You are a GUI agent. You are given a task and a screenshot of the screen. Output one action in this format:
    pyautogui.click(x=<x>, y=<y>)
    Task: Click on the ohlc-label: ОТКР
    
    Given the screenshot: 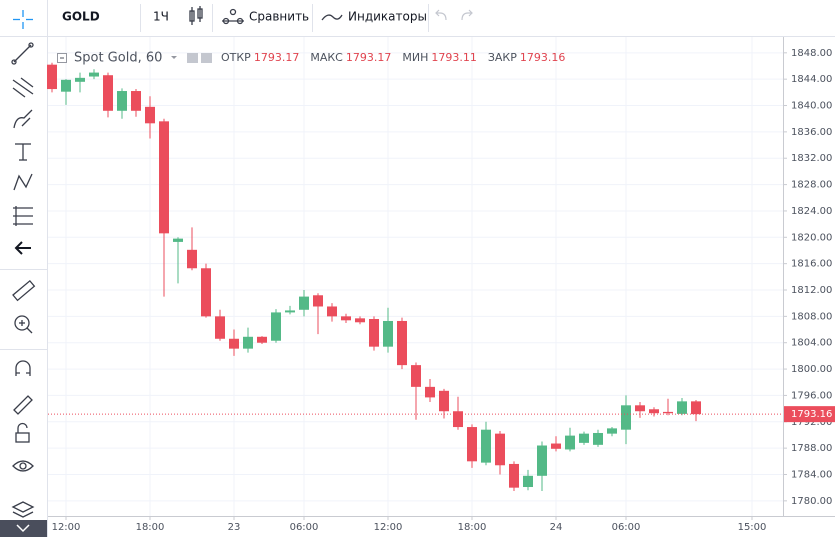 What is the action you would take?
    pyautogui.click(x=236, y=57)
    